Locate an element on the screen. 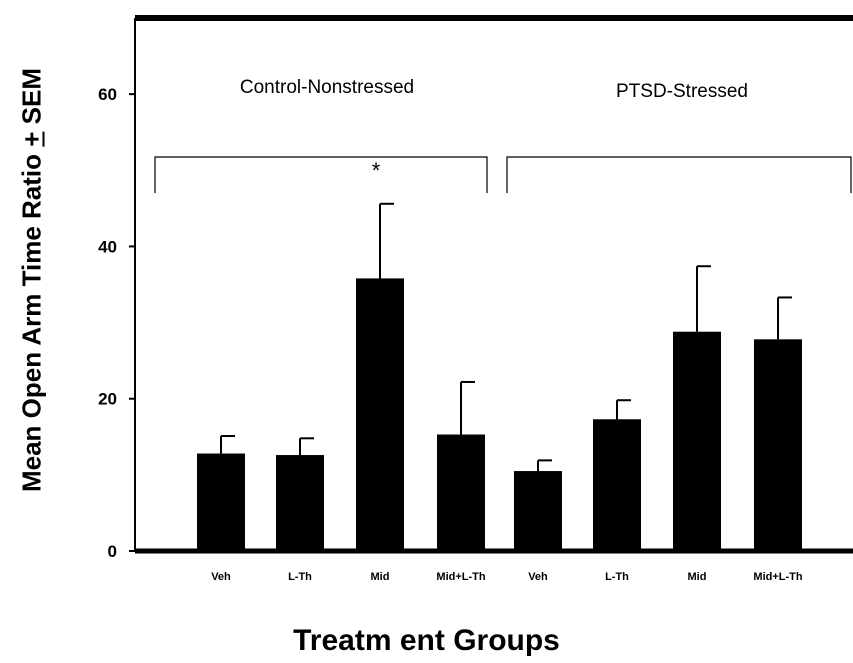 This screenshot has width=853, height=663. y-tick-label: 20 is located at coordinates (107, 399).